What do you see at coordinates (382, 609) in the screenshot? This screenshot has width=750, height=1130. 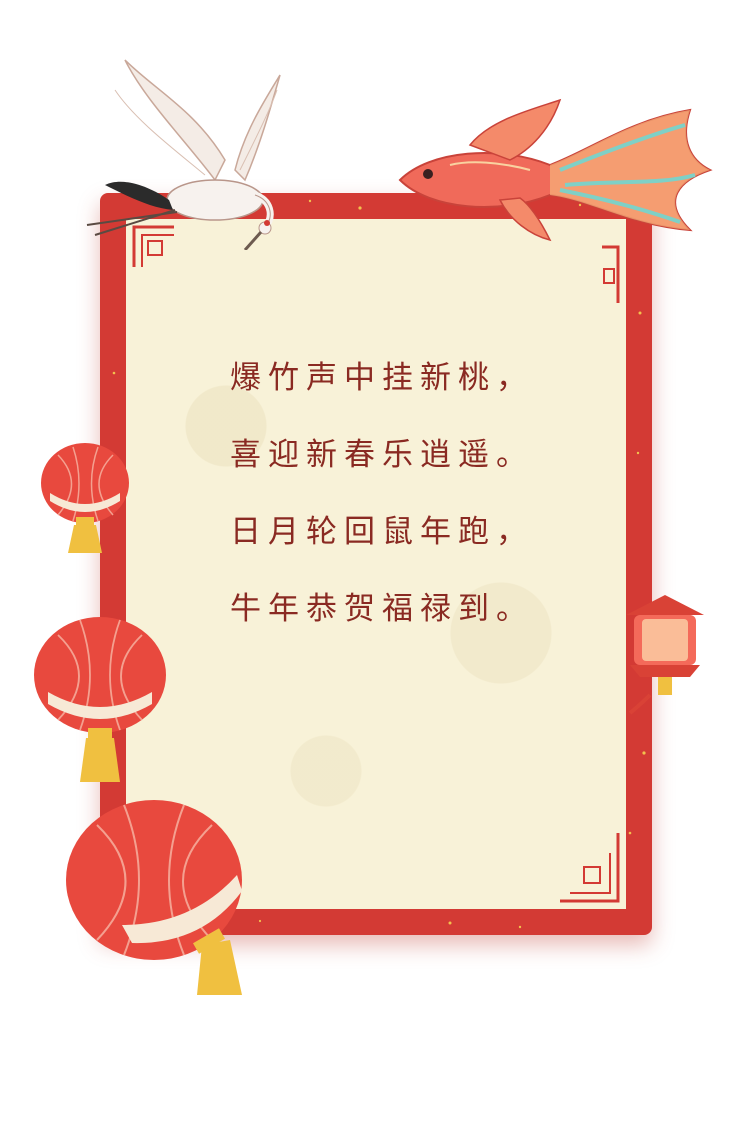 I see `poem-line-4: 牛年恭贺福禄到。` at bounding box center [382, 609].